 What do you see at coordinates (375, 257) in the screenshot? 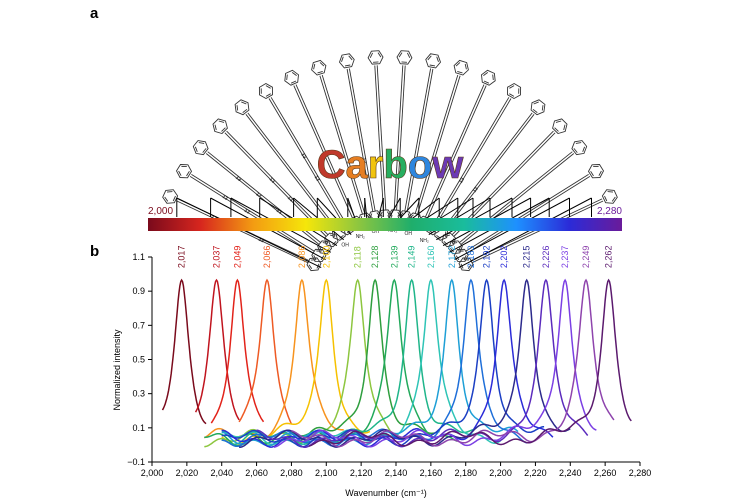
I see `peak-label: 2,128` at bounding box center [375, 257].